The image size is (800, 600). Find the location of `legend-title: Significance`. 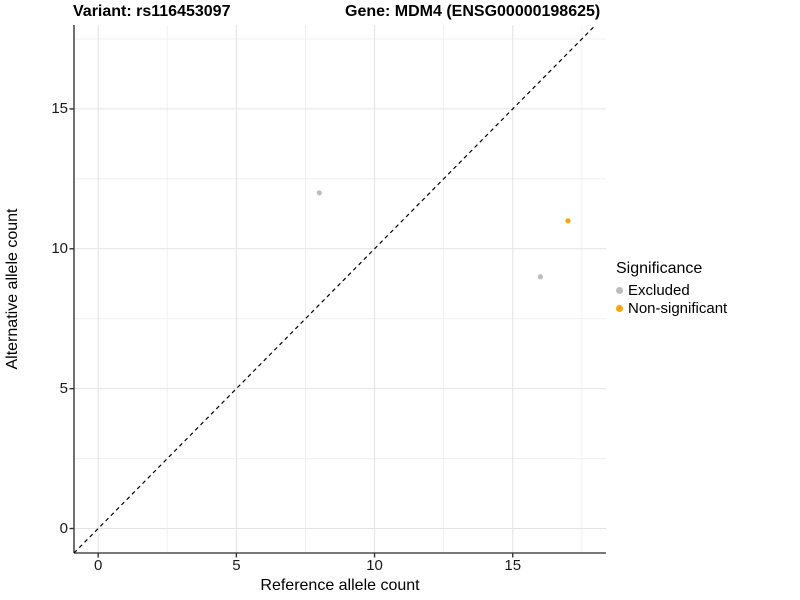

legend-title: Significance is located at coordinates (659, 268).